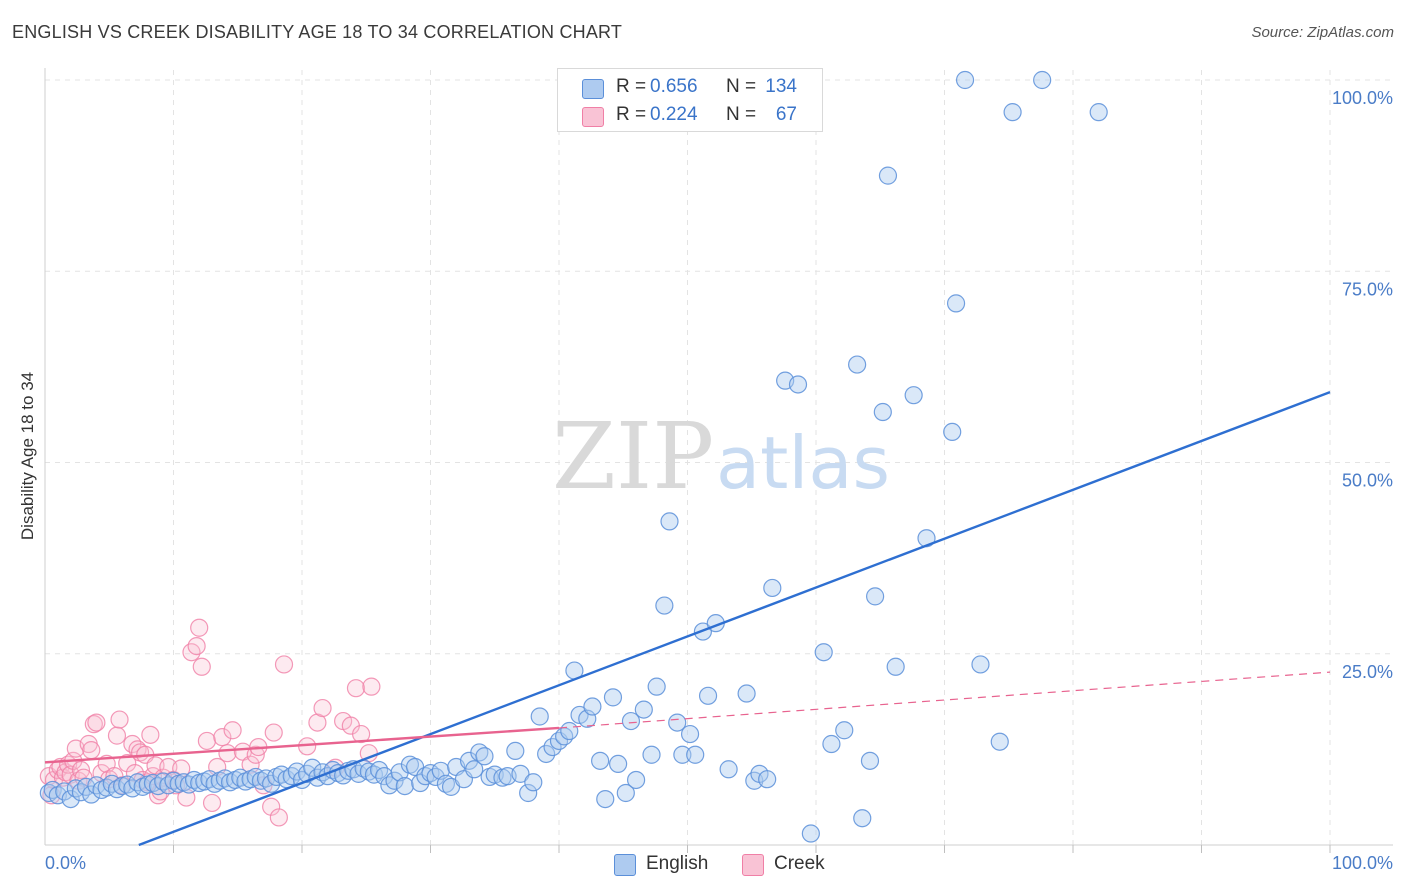  What do you see at coordinates (781, 86) in the screenshot?
I see `legend-n-value-english: 134` at bounding box center [781, 86].